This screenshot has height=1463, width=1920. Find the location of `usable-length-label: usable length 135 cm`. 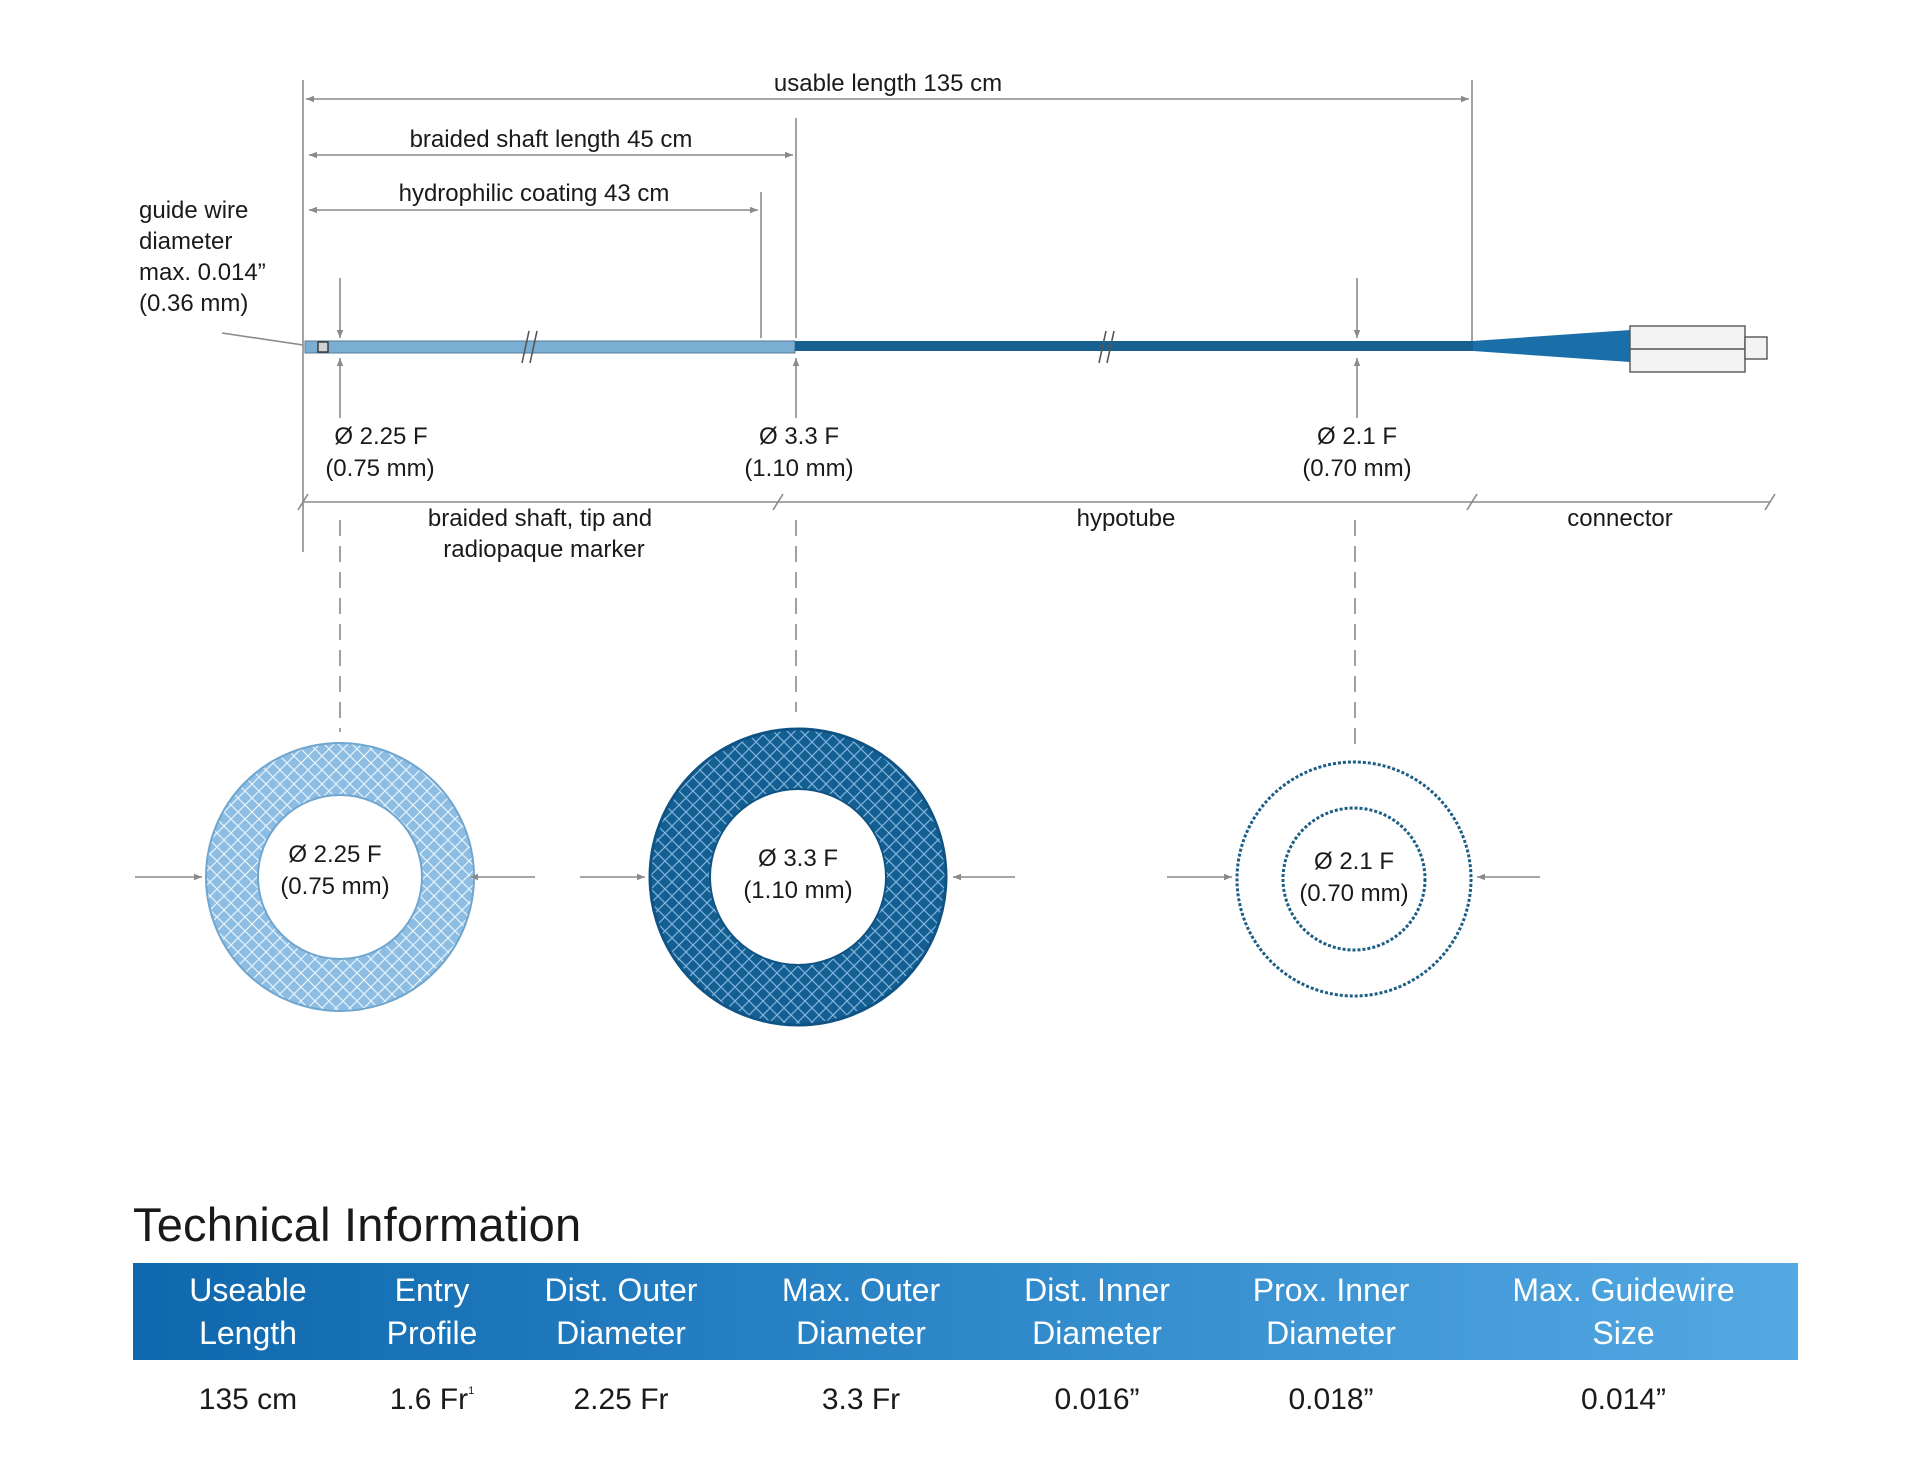

usable-length-label: usable length 135 cm is located at coordinates (888, 83).